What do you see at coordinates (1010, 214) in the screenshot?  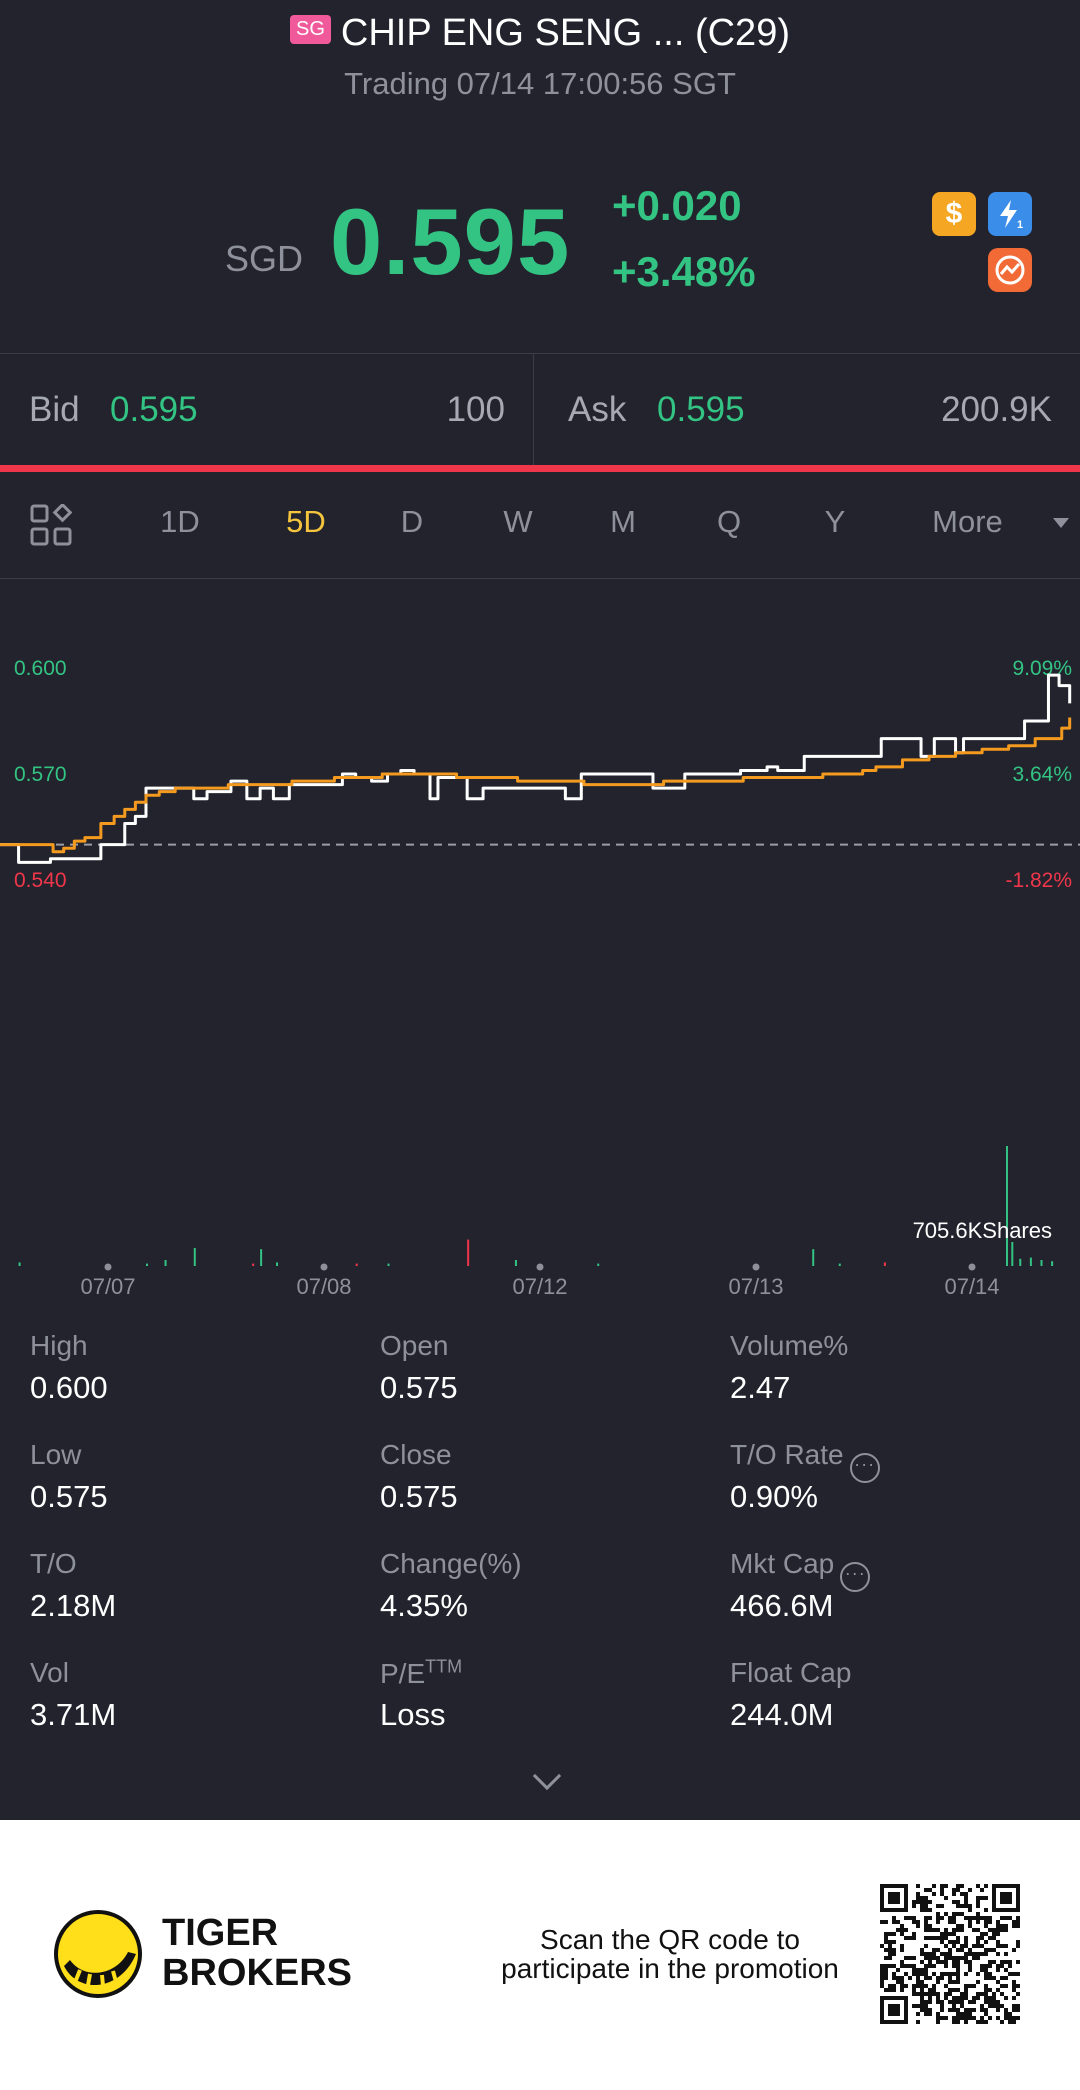 I see `lightning-level1-icon: 1` at bounding box center [1010, 214].